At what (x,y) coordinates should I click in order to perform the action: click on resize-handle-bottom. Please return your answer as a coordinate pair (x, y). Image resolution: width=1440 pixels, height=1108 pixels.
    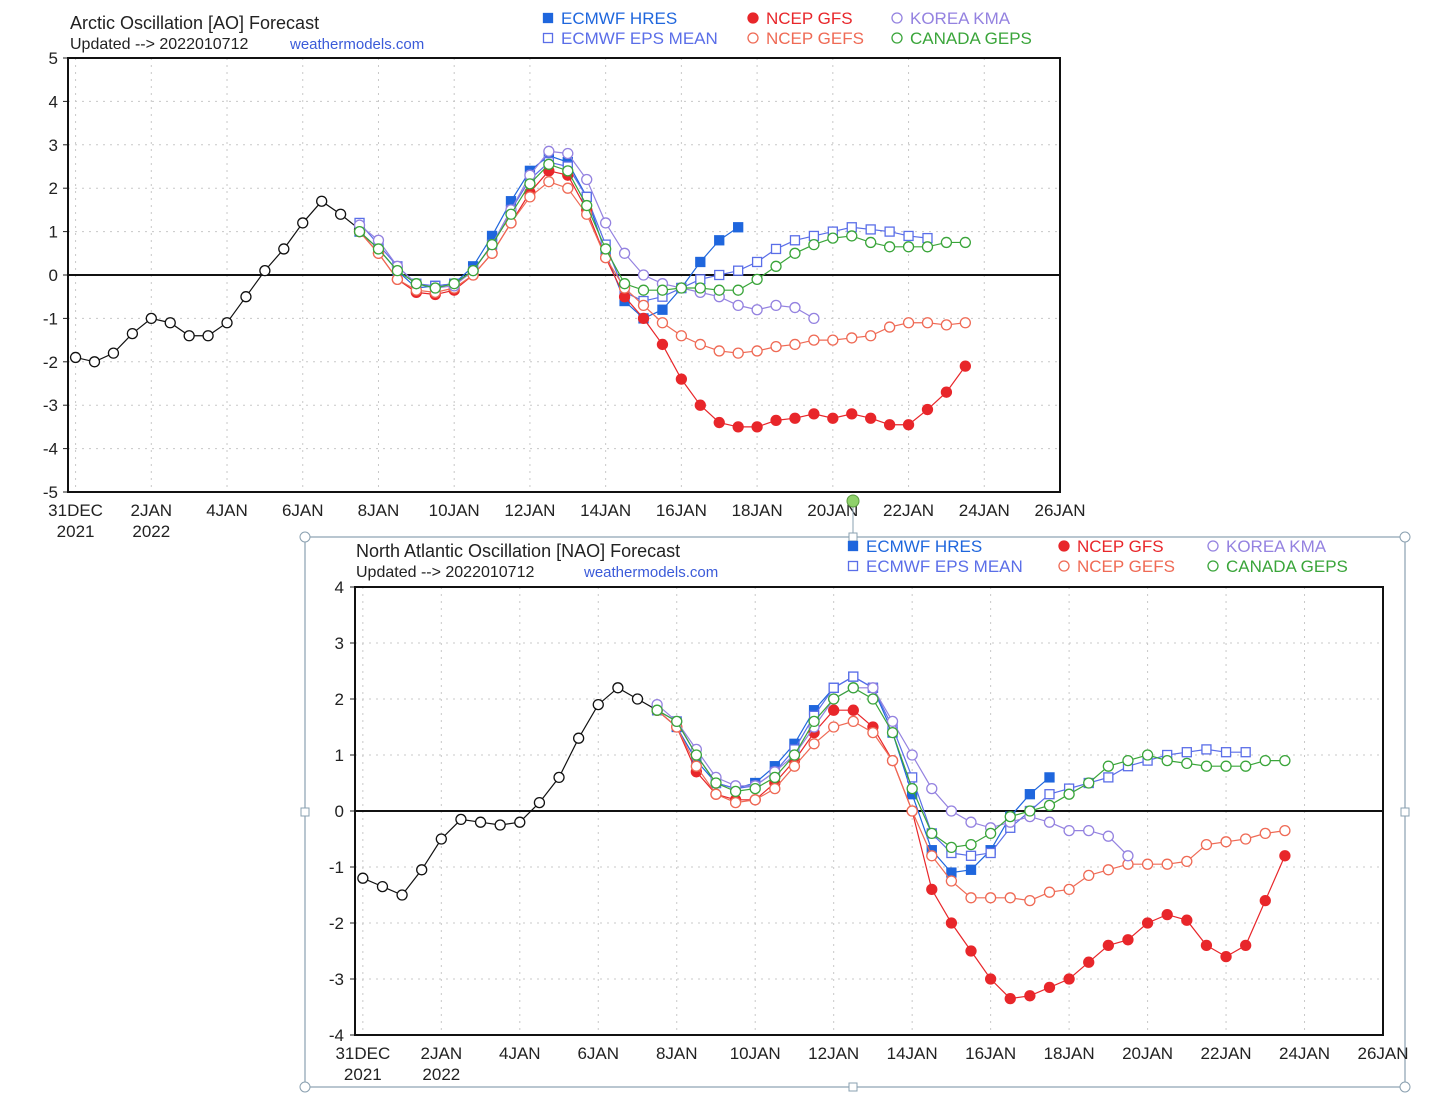
    Looking at the image, I should click on (853, 1087).